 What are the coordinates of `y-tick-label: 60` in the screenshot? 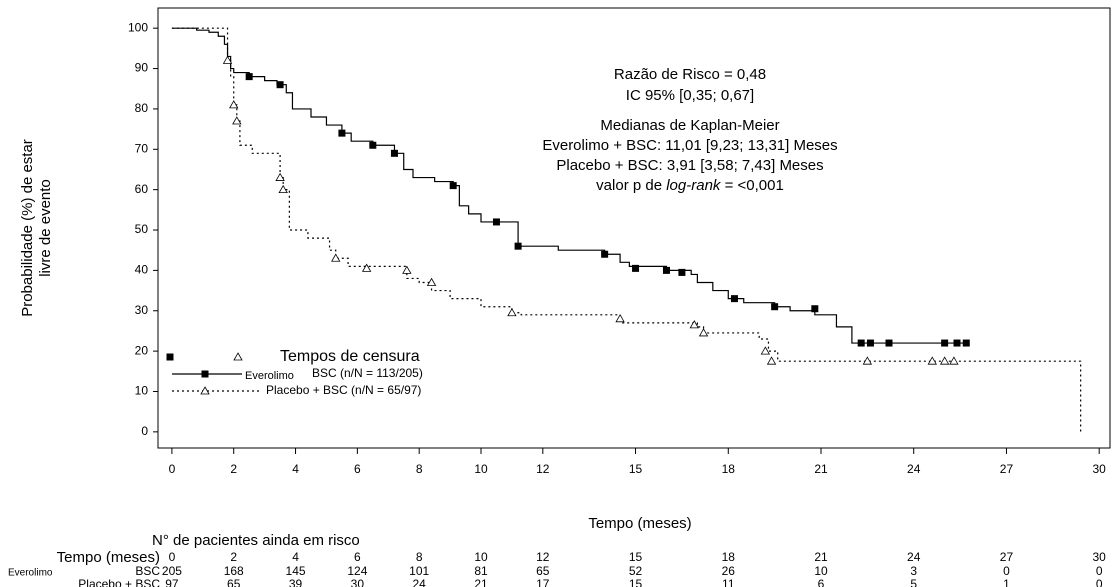 It's located at (142, 189).